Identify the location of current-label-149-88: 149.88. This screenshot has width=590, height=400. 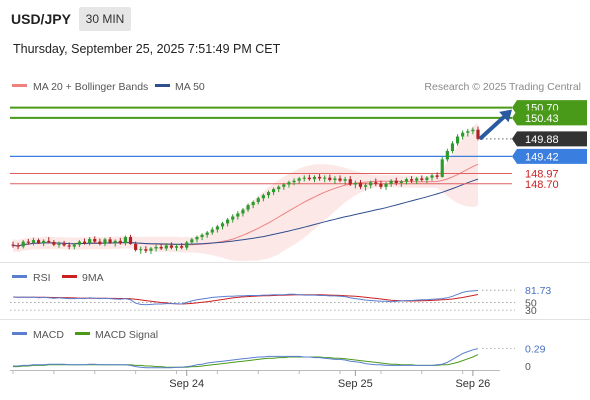
(542, 140).